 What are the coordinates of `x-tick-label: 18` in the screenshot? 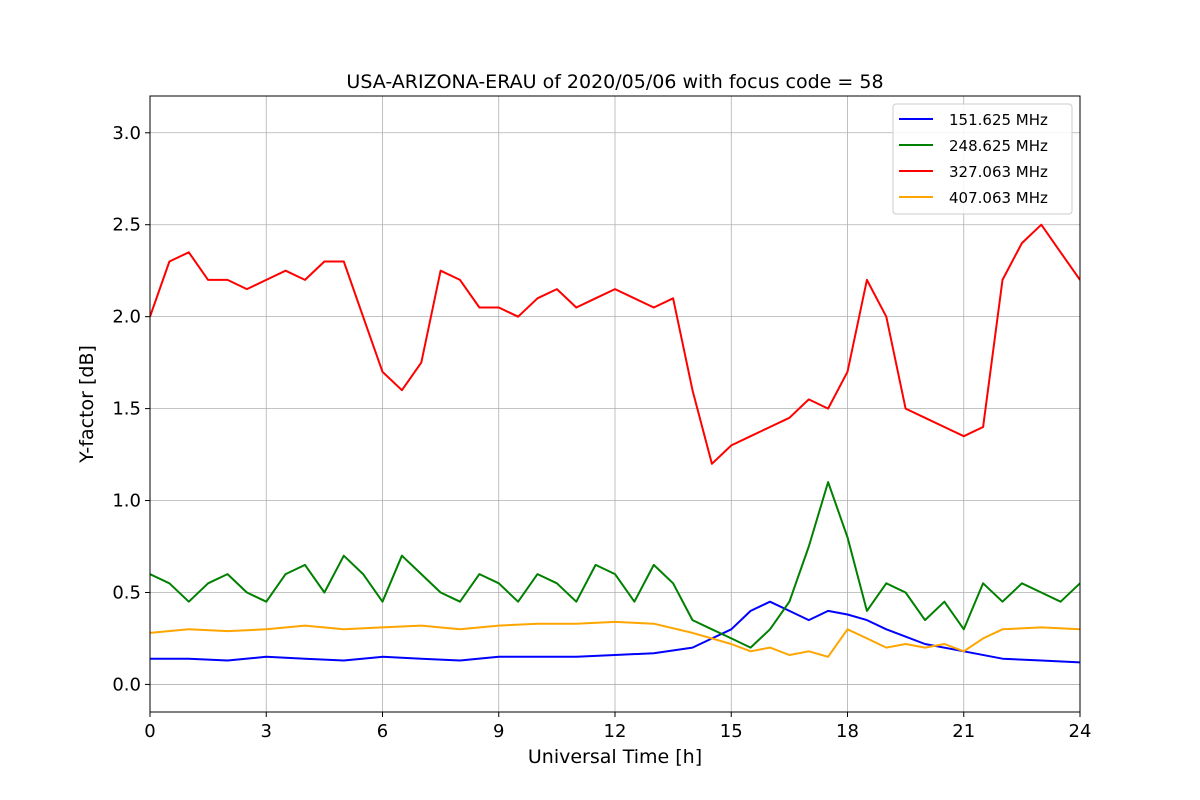 It's located at (847, 731).